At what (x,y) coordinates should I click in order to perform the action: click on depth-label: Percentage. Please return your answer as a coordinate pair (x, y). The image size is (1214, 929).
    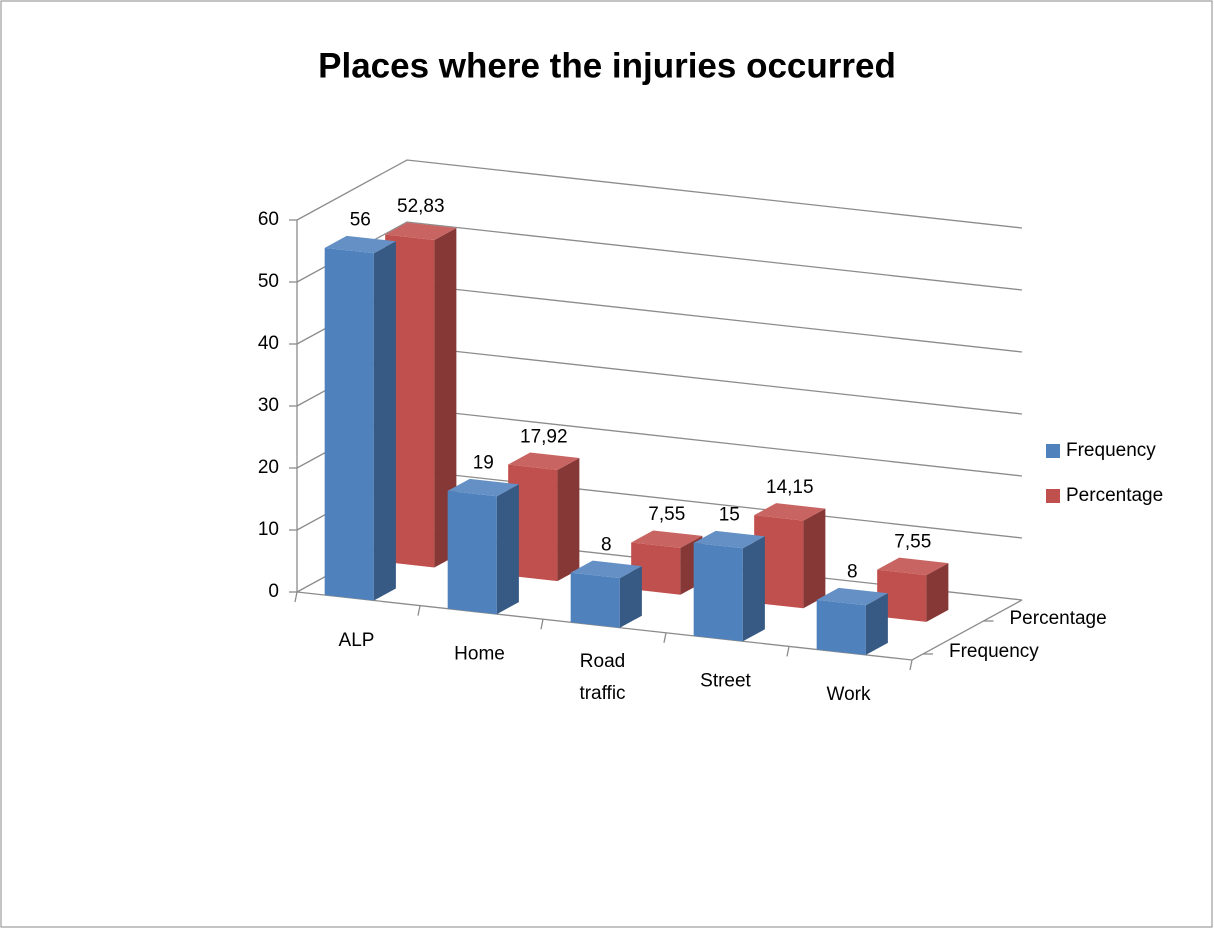
    Looking at the image, I should click on (1058, 618).